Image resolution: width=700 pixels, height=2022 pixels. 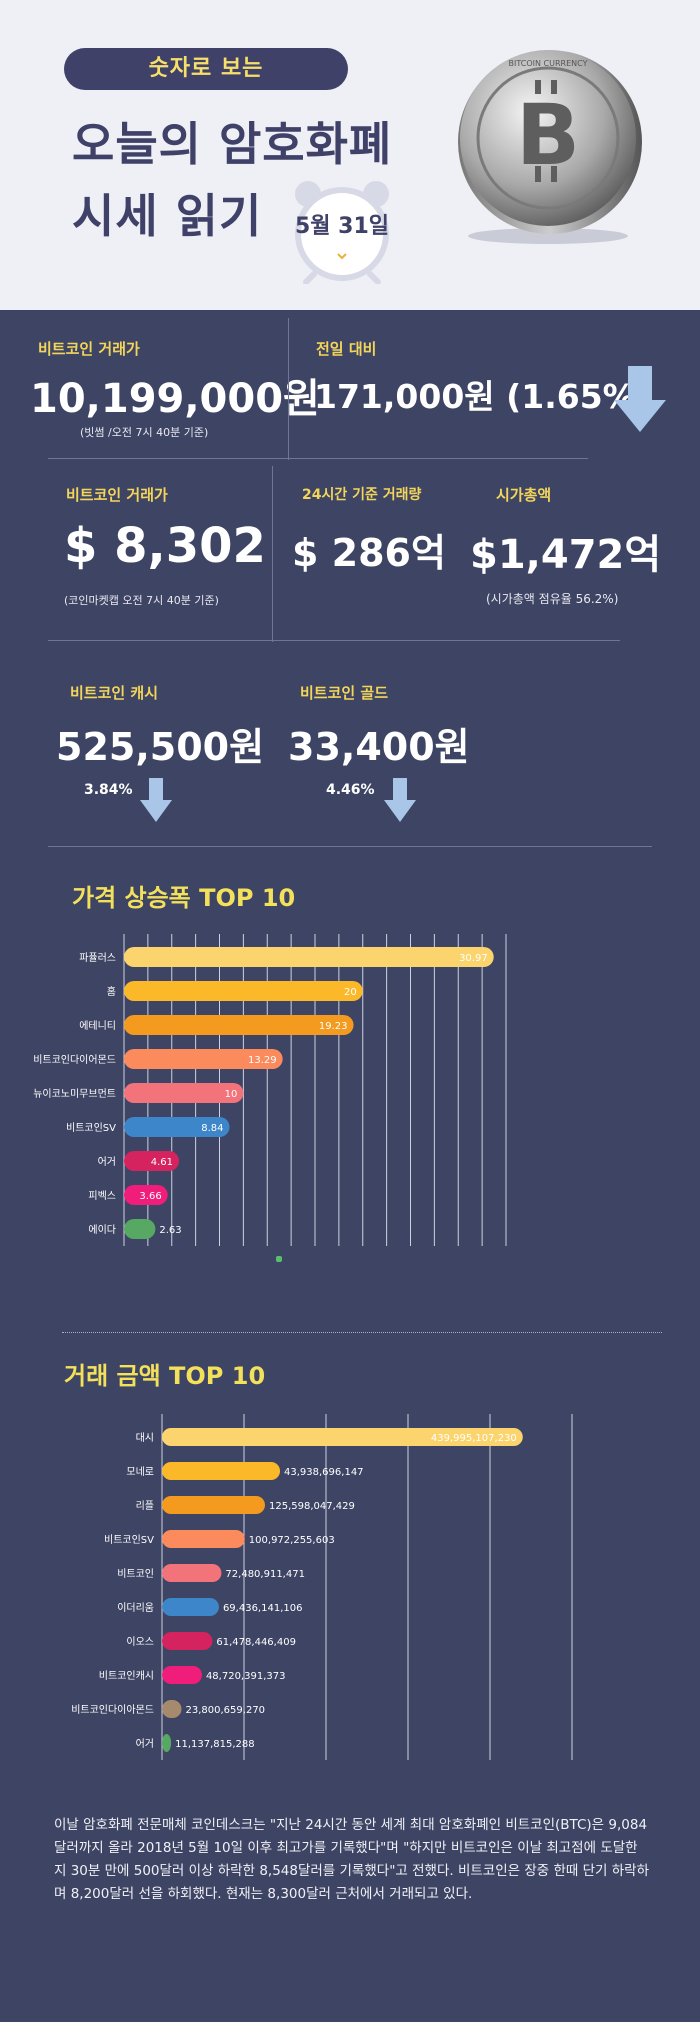 I want to click on category-label: 모네로, so click(x=140, y=1472).